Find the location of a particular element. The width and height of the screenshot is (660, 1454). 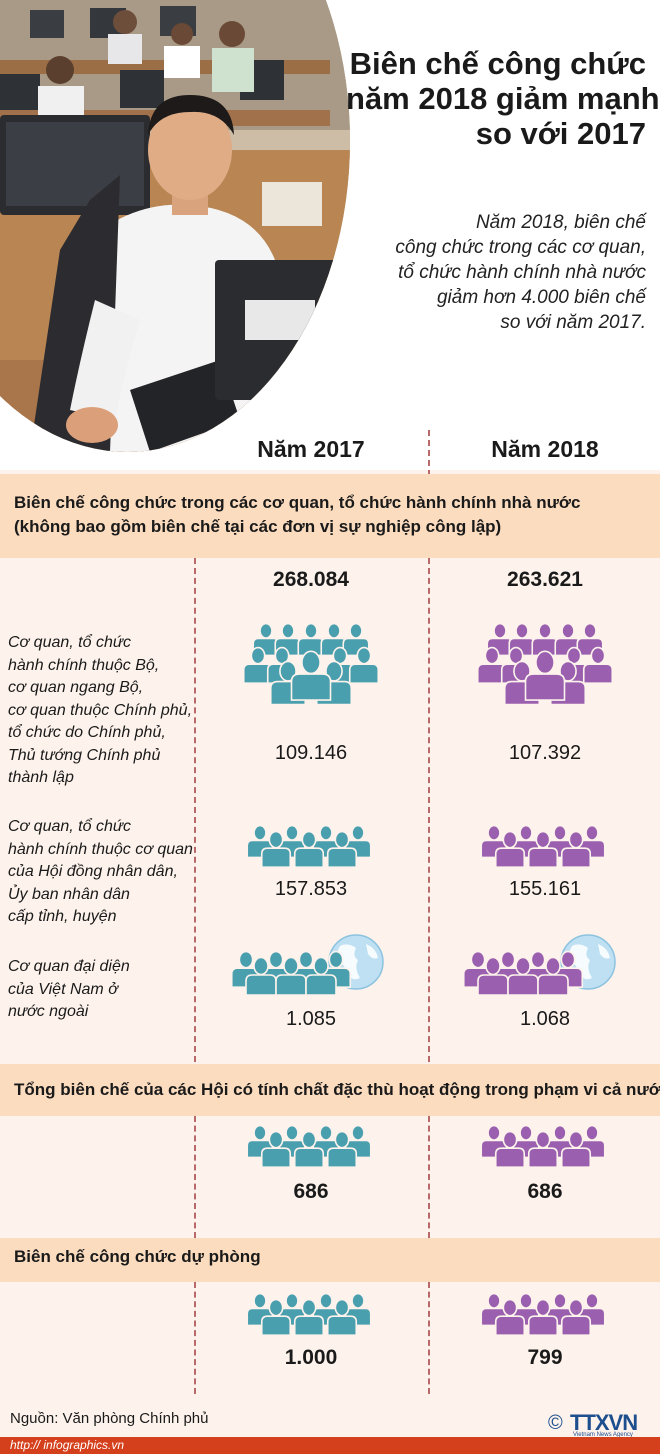

value-2018: 799 is located at coordinates (545, 1357).